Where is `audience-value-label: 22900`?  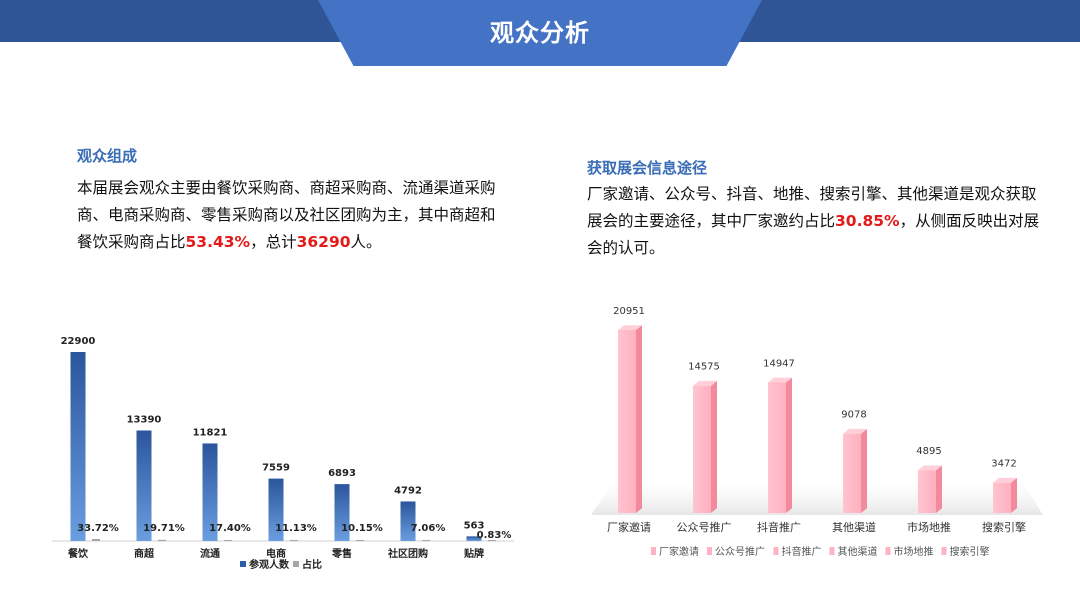
audience-value-label: 22900 is located at coordinates (78, 341).